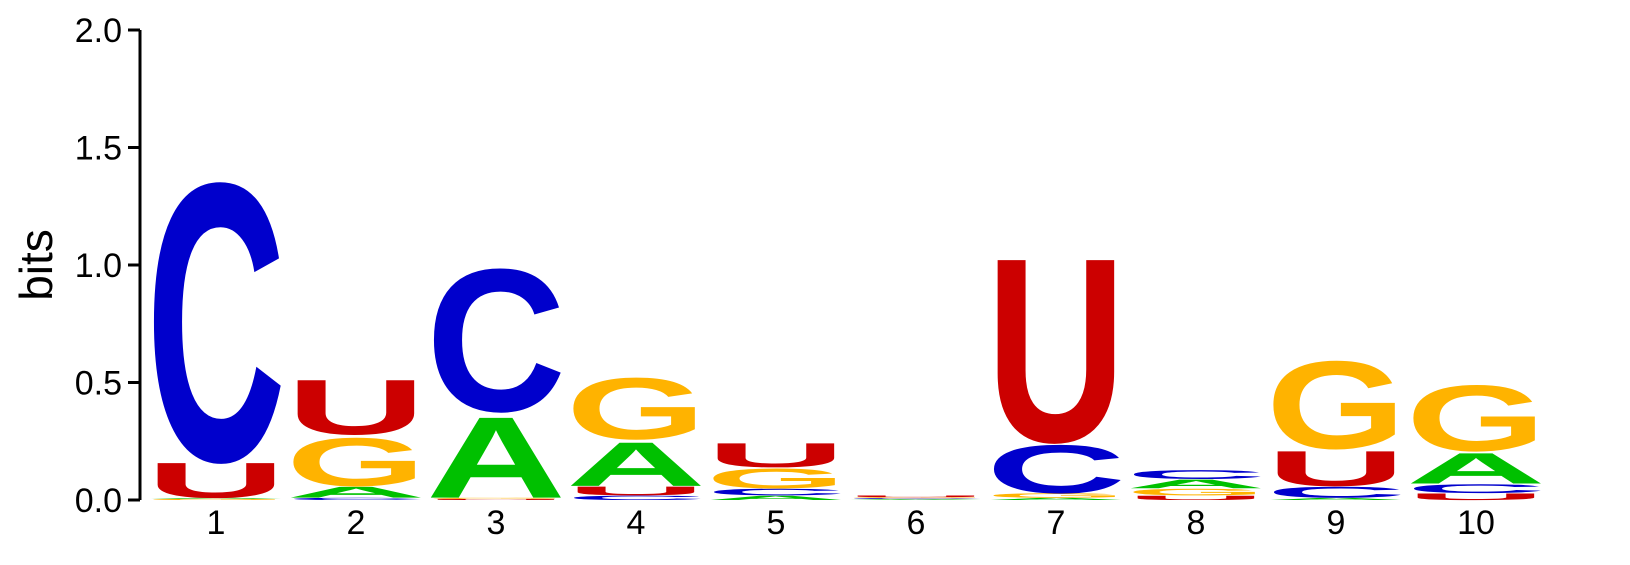 This screenshot has height=565, width=1630. Describe the element at coordinates (496, 340) in the screenshot. I see `letter-C-pos-3: C` at that location.